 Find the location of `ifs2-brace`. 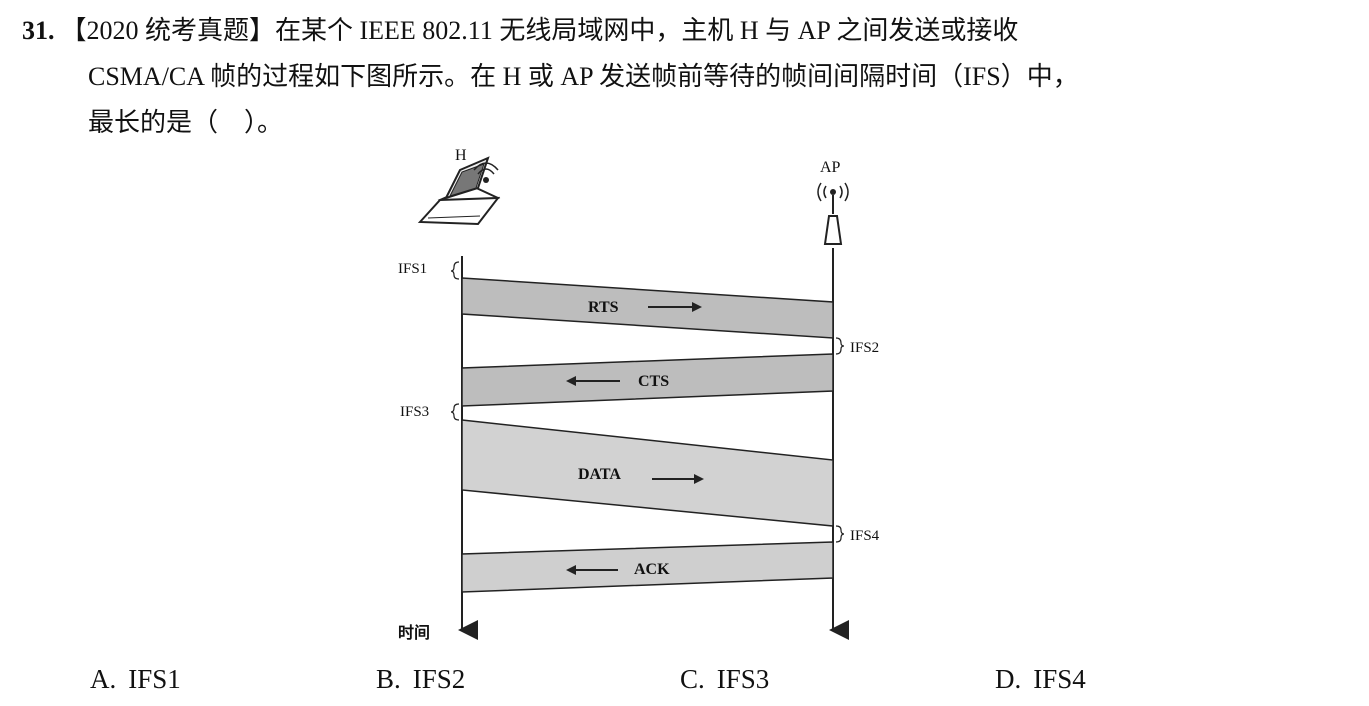

ifs2-brace is located at coordinates (840, 346).